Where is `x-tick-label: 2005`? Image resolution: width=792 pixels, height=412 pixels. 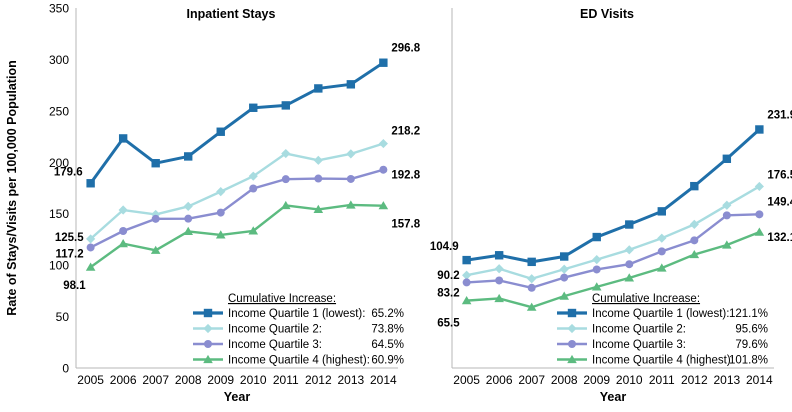
x-tick-label: 2005 is located at coordinates (466, 380).